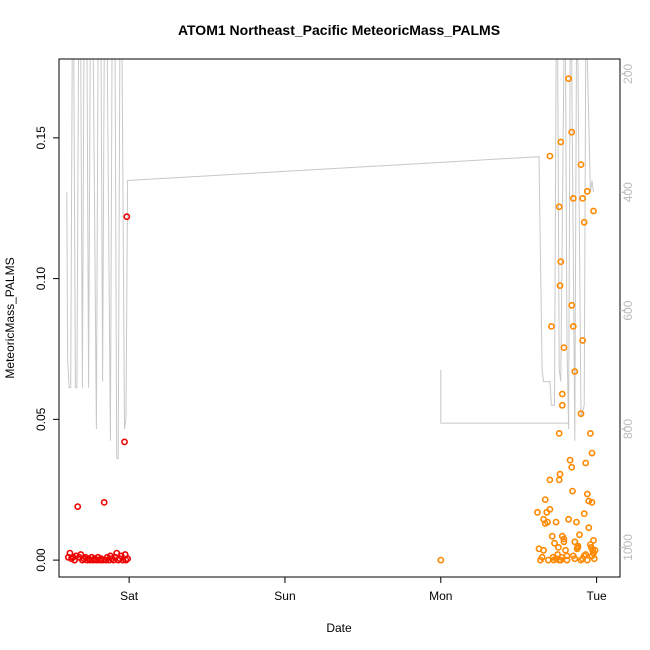 The width and height of the screenshot is (650, 650). What do you see at coordinates (41, 279) in the screenshot?
I see `y-tick-label: 0.10` at bounding box center [41, 279].